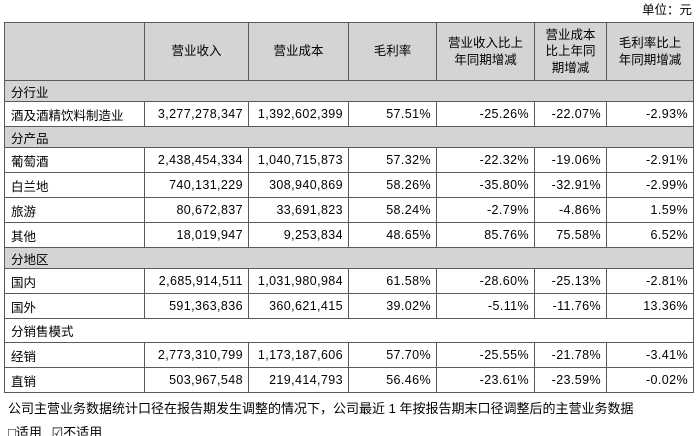 This screenshot has width=700, height=436. What do you see at coordinates (392, 355) in the screenshot?
I see `value-cell: 57.70%` at bounding box center [392, 355].